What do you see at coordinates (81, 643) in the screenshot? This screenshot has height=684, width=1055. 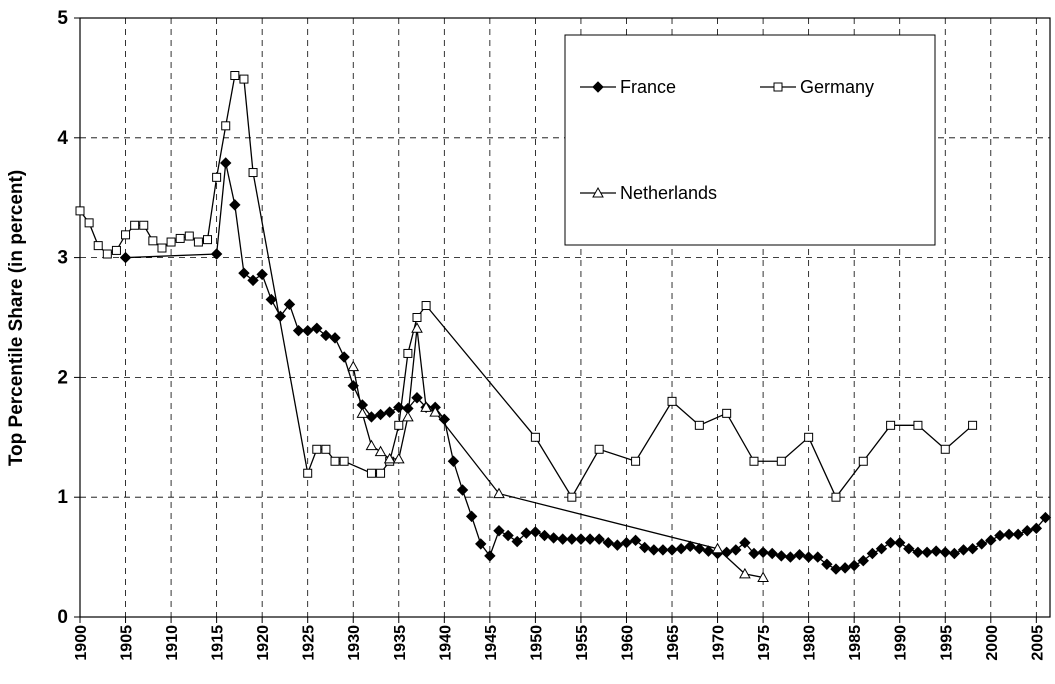 I see `x-tick-label: 1900` at bounding box center [81, 643].